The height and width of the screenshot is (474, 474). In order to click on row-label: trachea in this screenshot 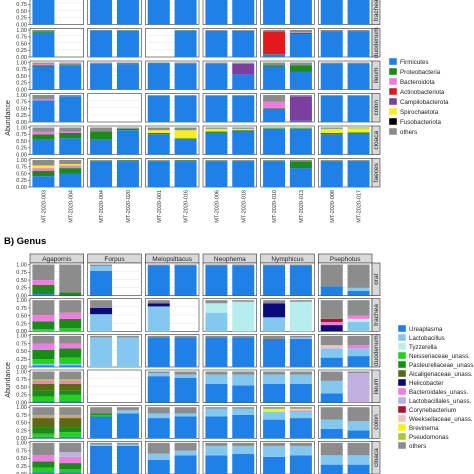, I will do `click(376, 10)`.